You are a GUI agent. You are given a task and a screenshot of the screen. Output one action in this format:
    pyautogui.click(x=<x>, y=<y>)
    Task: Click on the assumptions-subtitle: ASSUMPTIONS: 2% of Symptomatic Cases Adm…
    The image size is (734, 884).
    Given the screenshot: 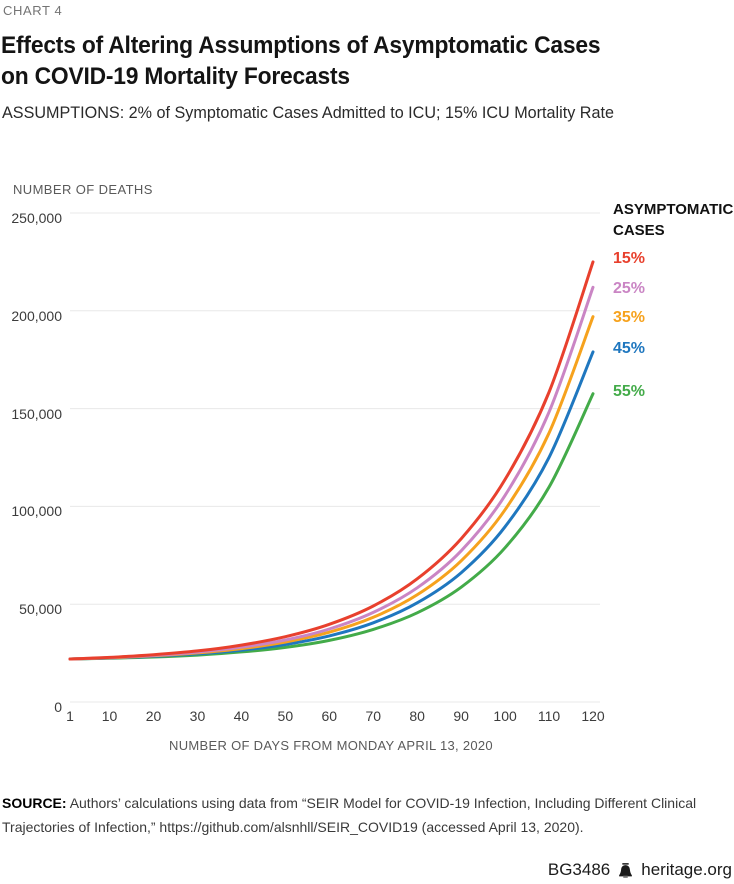 What is the action you would take?
    pyautogui.click(x=308, y=113)
    